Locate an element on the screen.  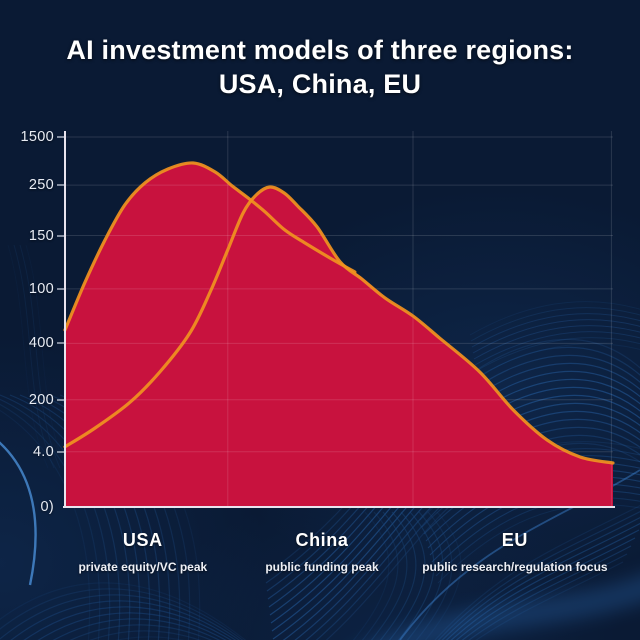
x-category-eu: EU public research/regulation focus is located at coordinates (514, 552).